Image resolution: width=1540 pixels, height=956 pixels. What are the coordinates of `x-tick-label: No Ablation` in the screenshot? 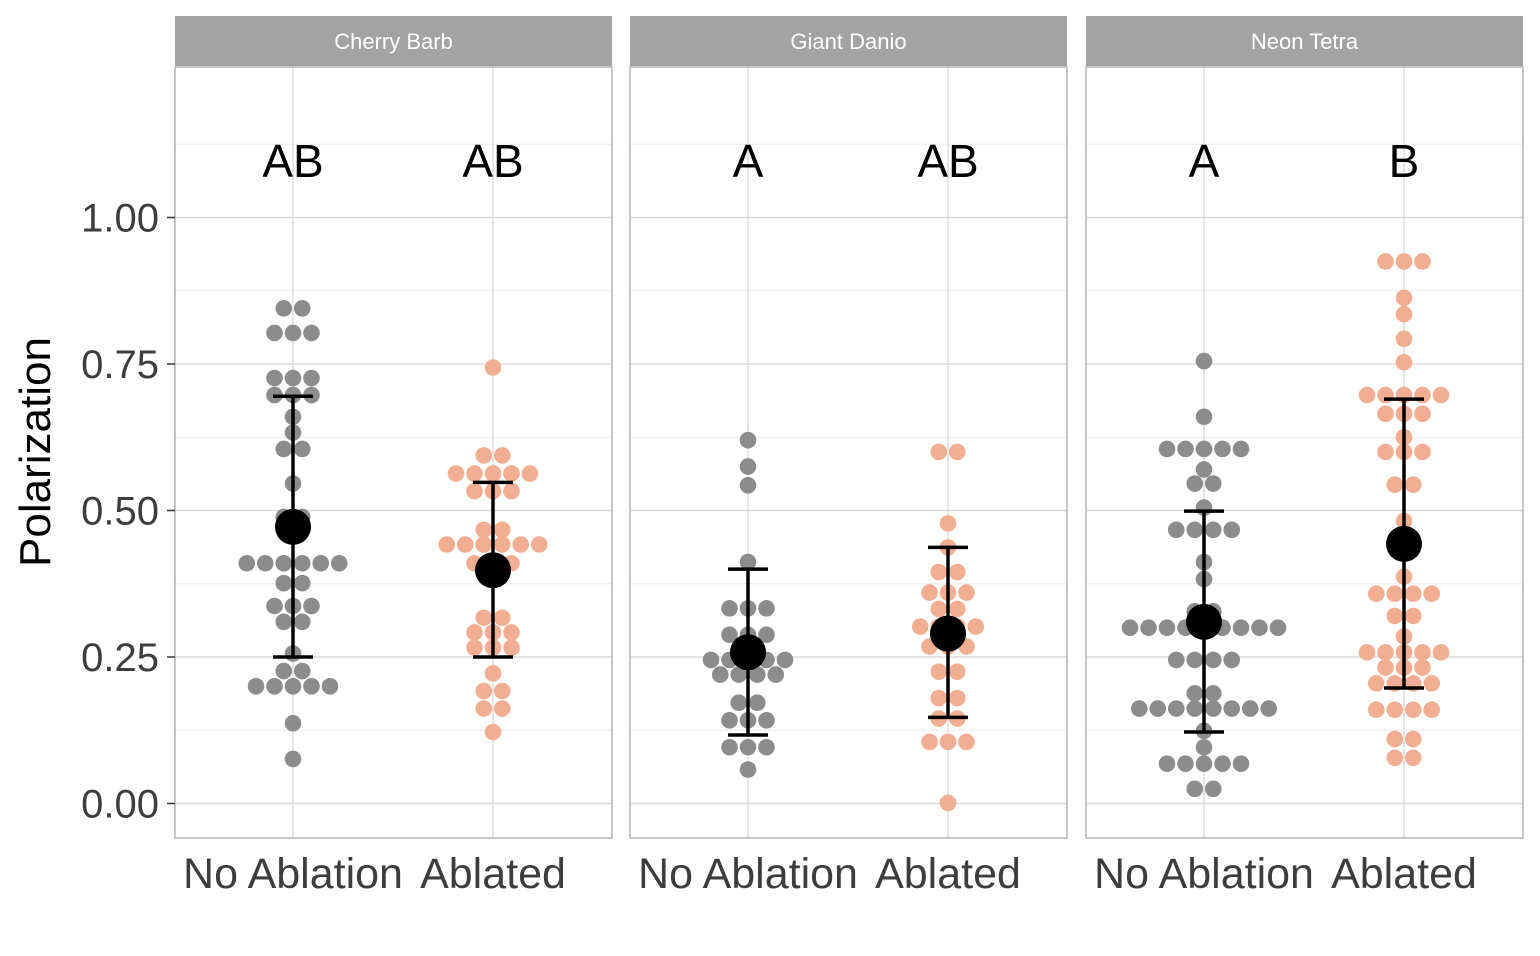 It's located at (748, 874).